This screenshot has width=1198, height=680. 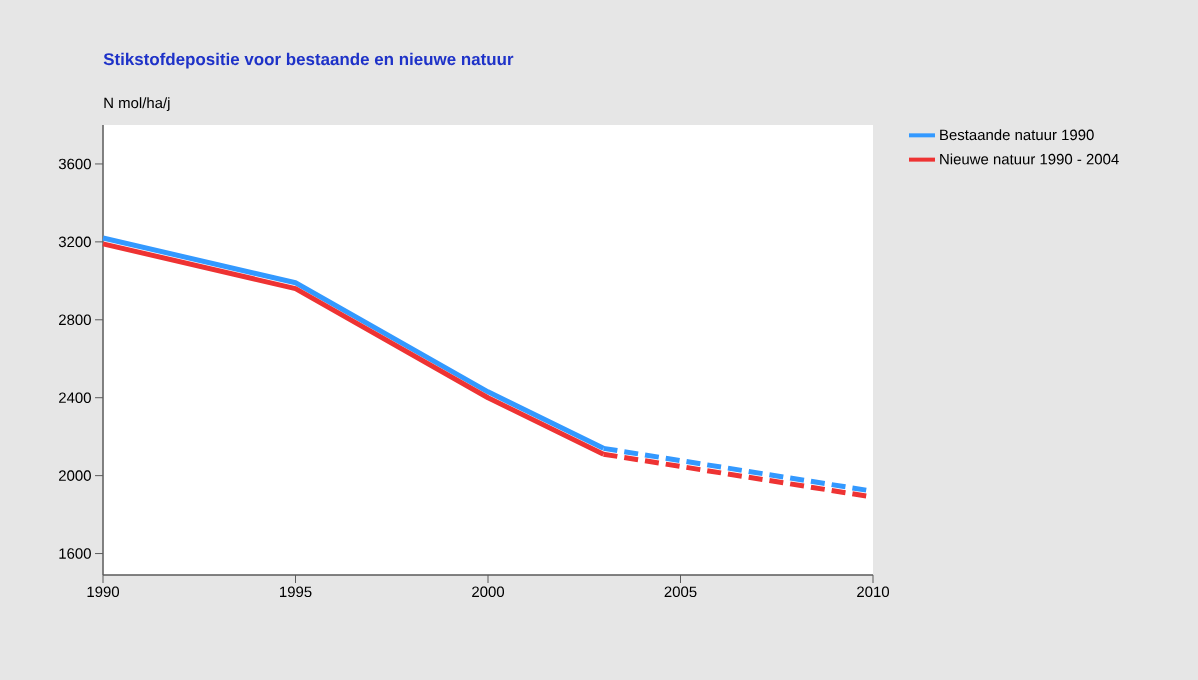 I want to click on y-tick-label: 2800, so click(x=75, y=320).